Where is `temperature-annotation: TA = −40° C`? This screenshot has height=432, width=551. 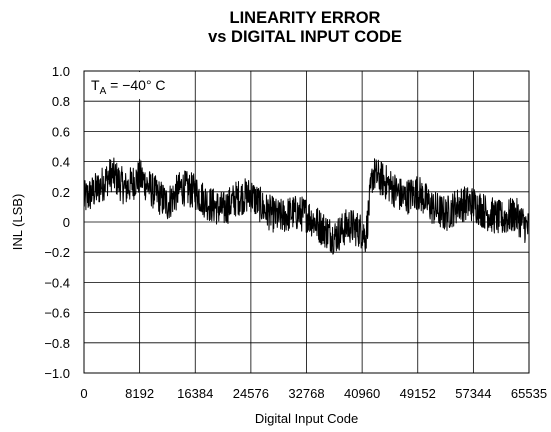 temperature-annotation: TA = −40° C is located at coordinates (138, 85).